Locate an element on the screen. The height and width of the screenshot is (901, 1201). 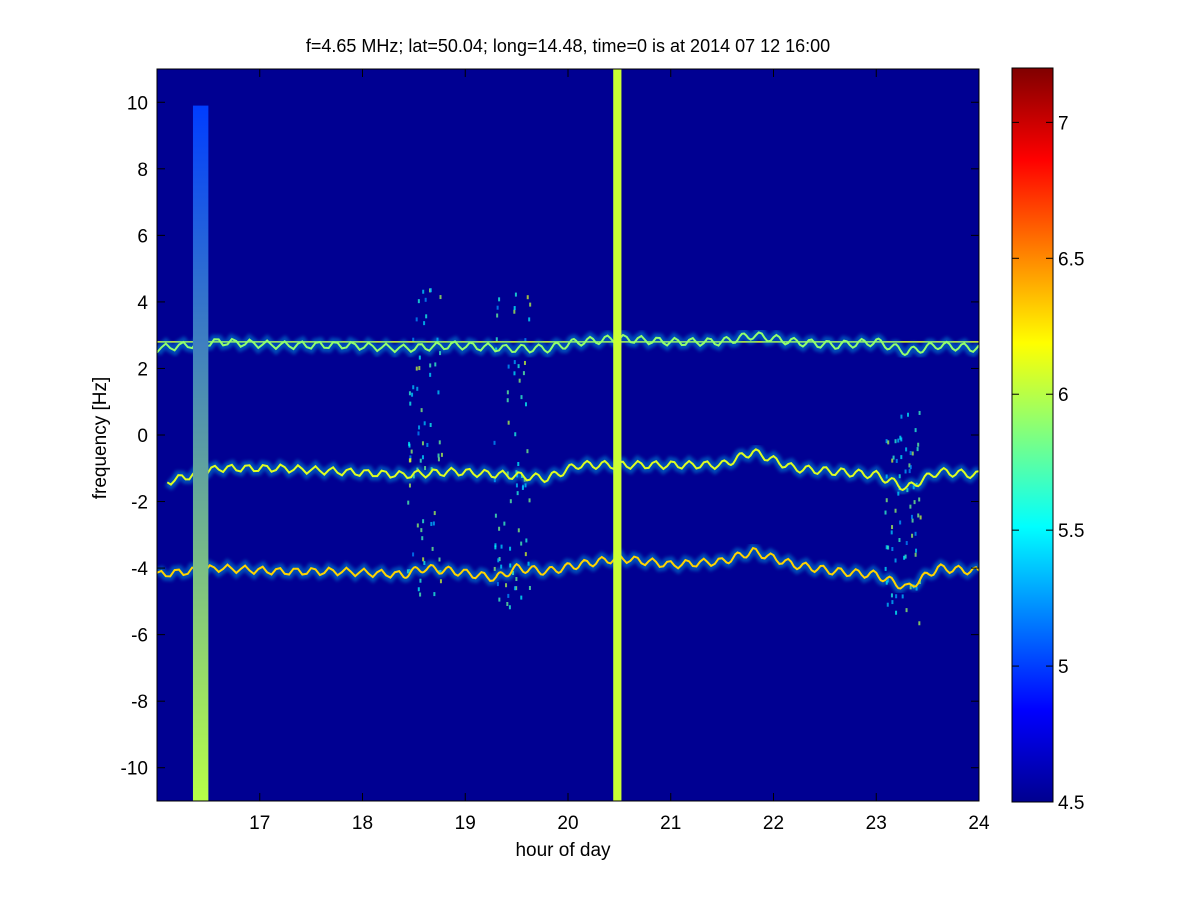
y-tick-label: 4 is located at coordinates (142, 303).